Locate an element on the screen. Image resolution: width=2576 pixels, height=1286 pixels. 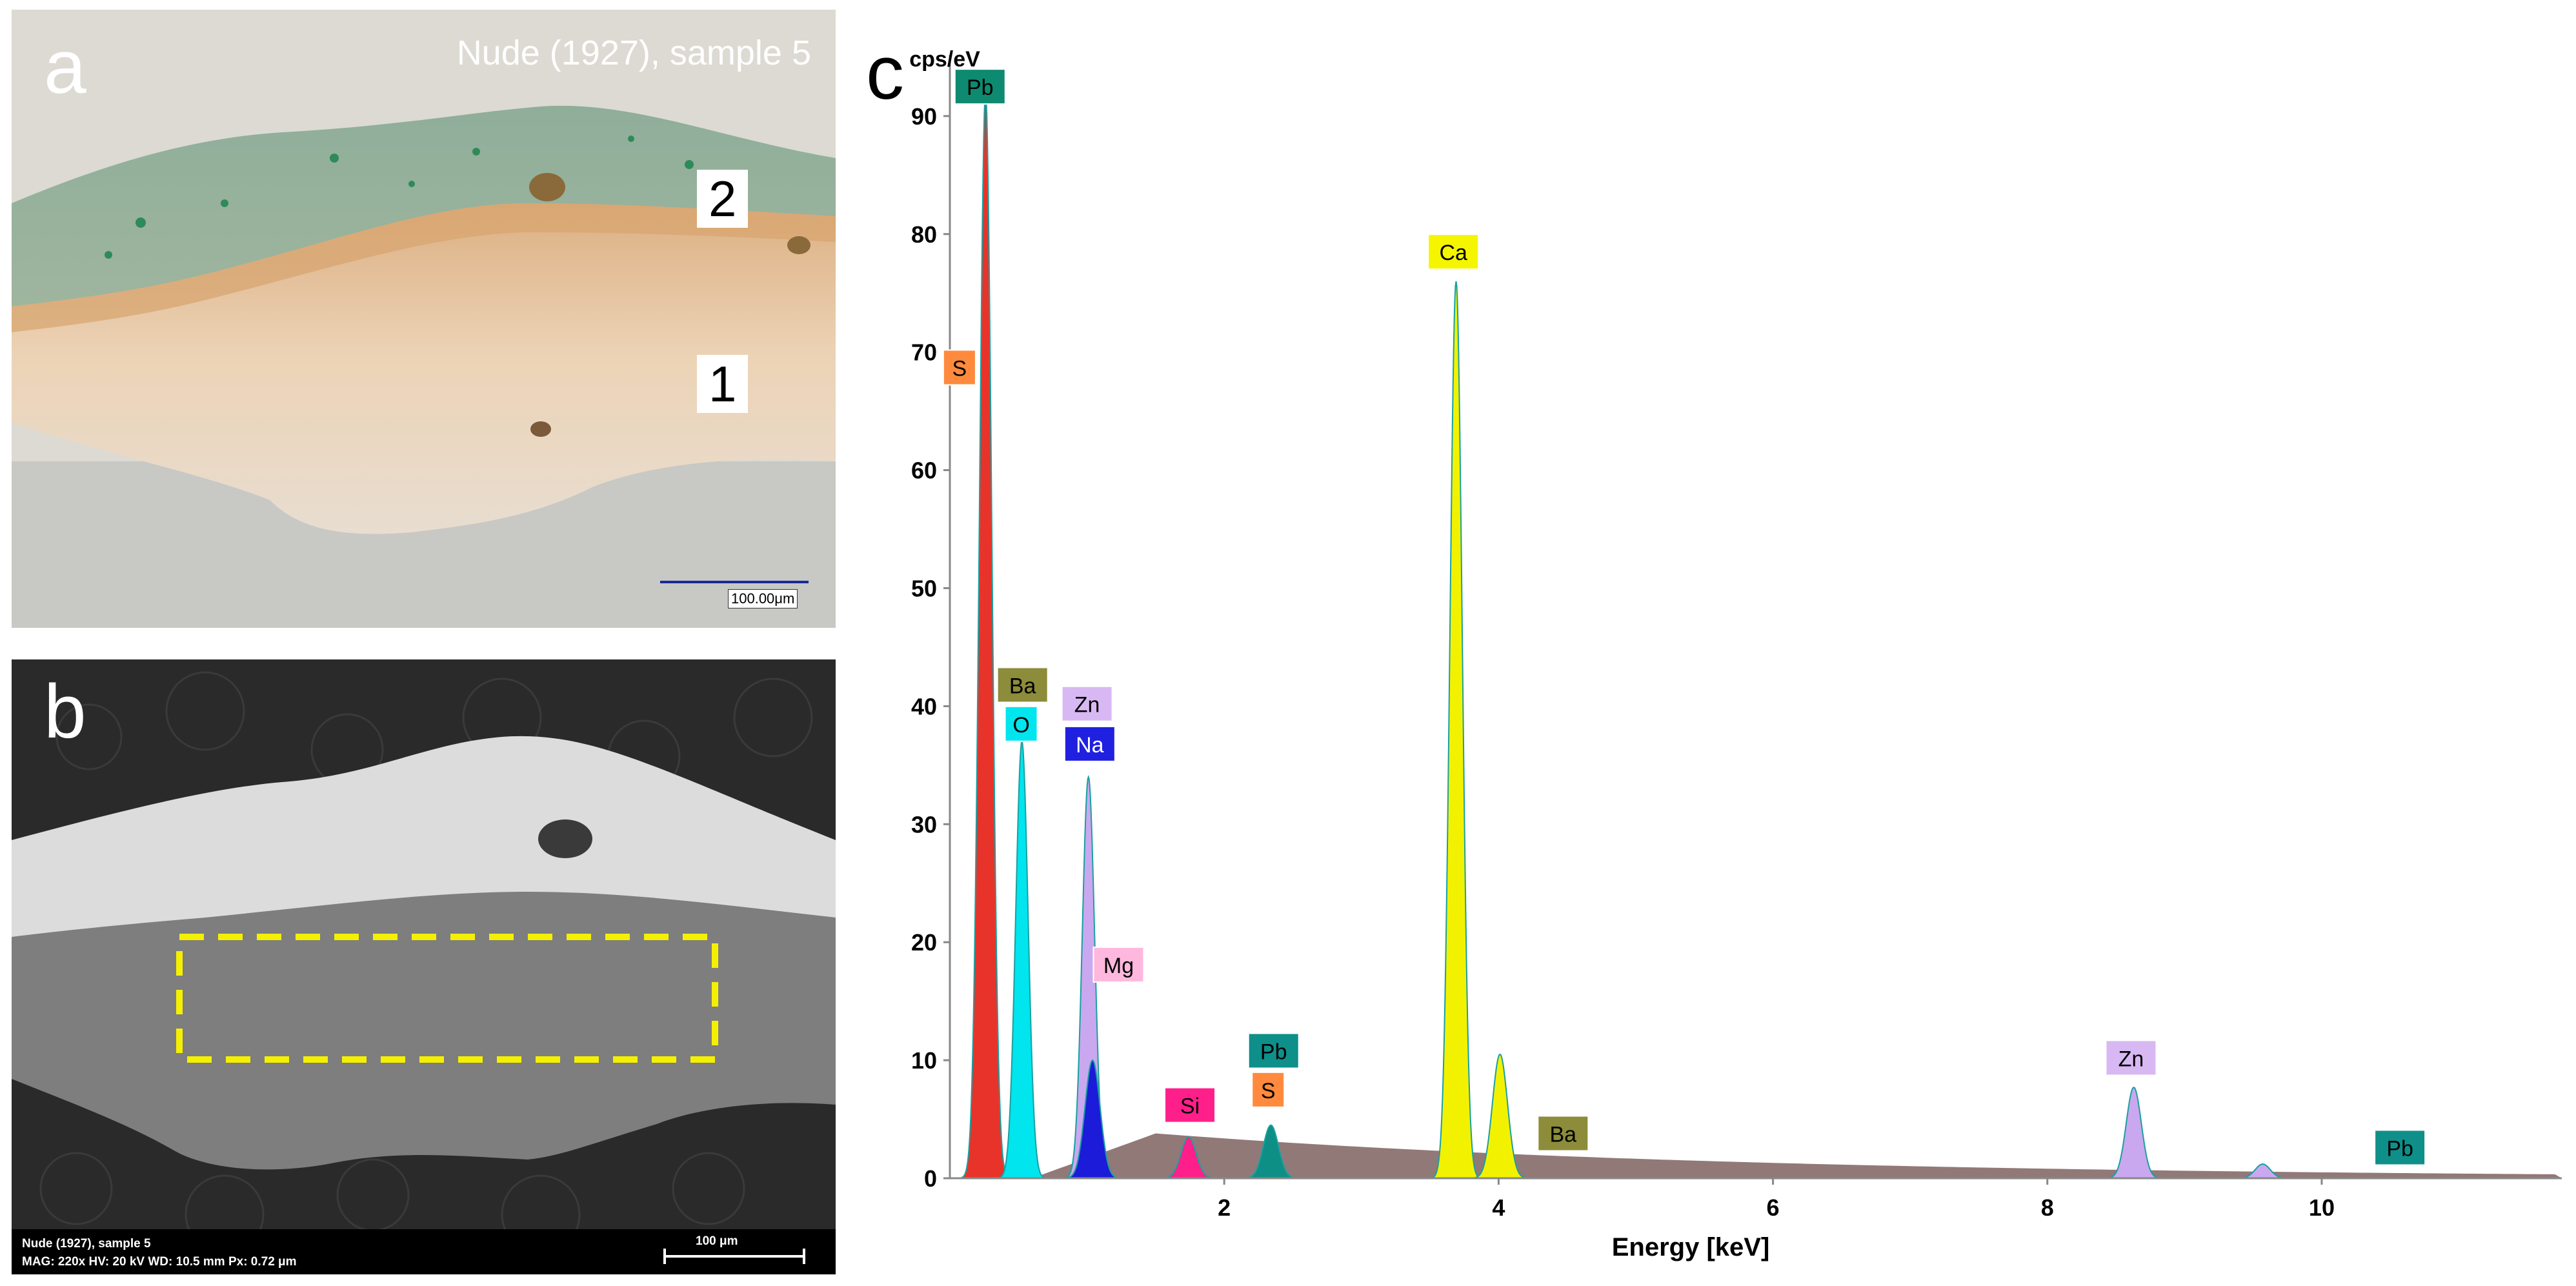
sem-scale-label: 100 μm is located at coordinates (717, 1241).